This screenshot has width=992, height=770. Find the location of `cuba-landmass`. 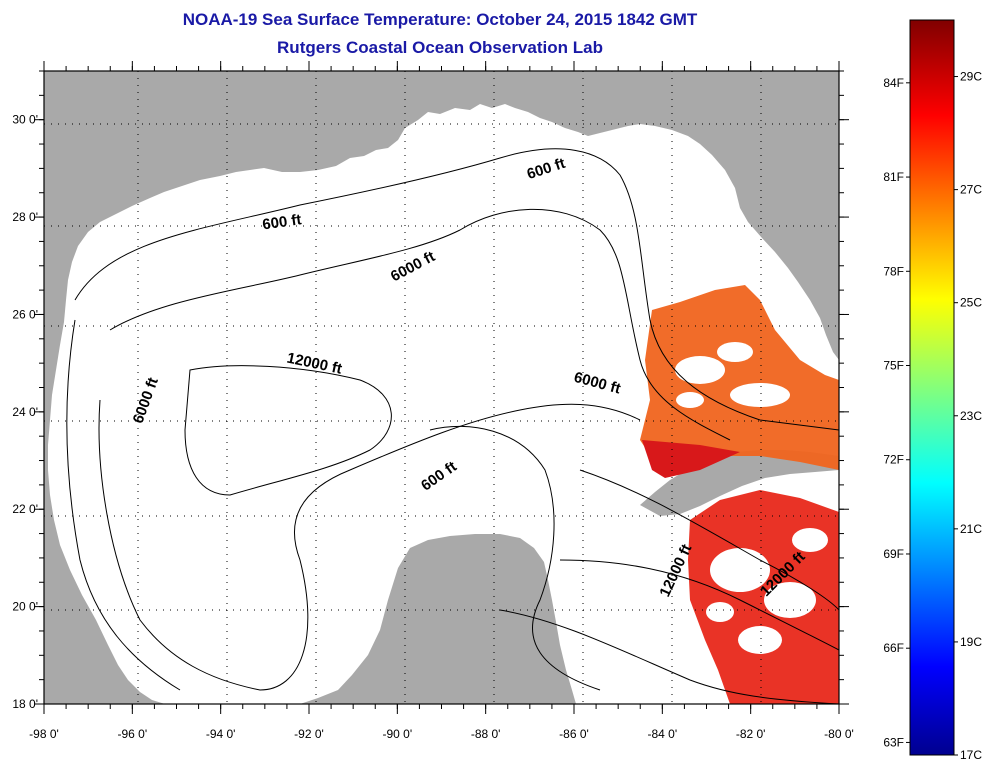

cuba-landmass is located at coordinates (739, 483).